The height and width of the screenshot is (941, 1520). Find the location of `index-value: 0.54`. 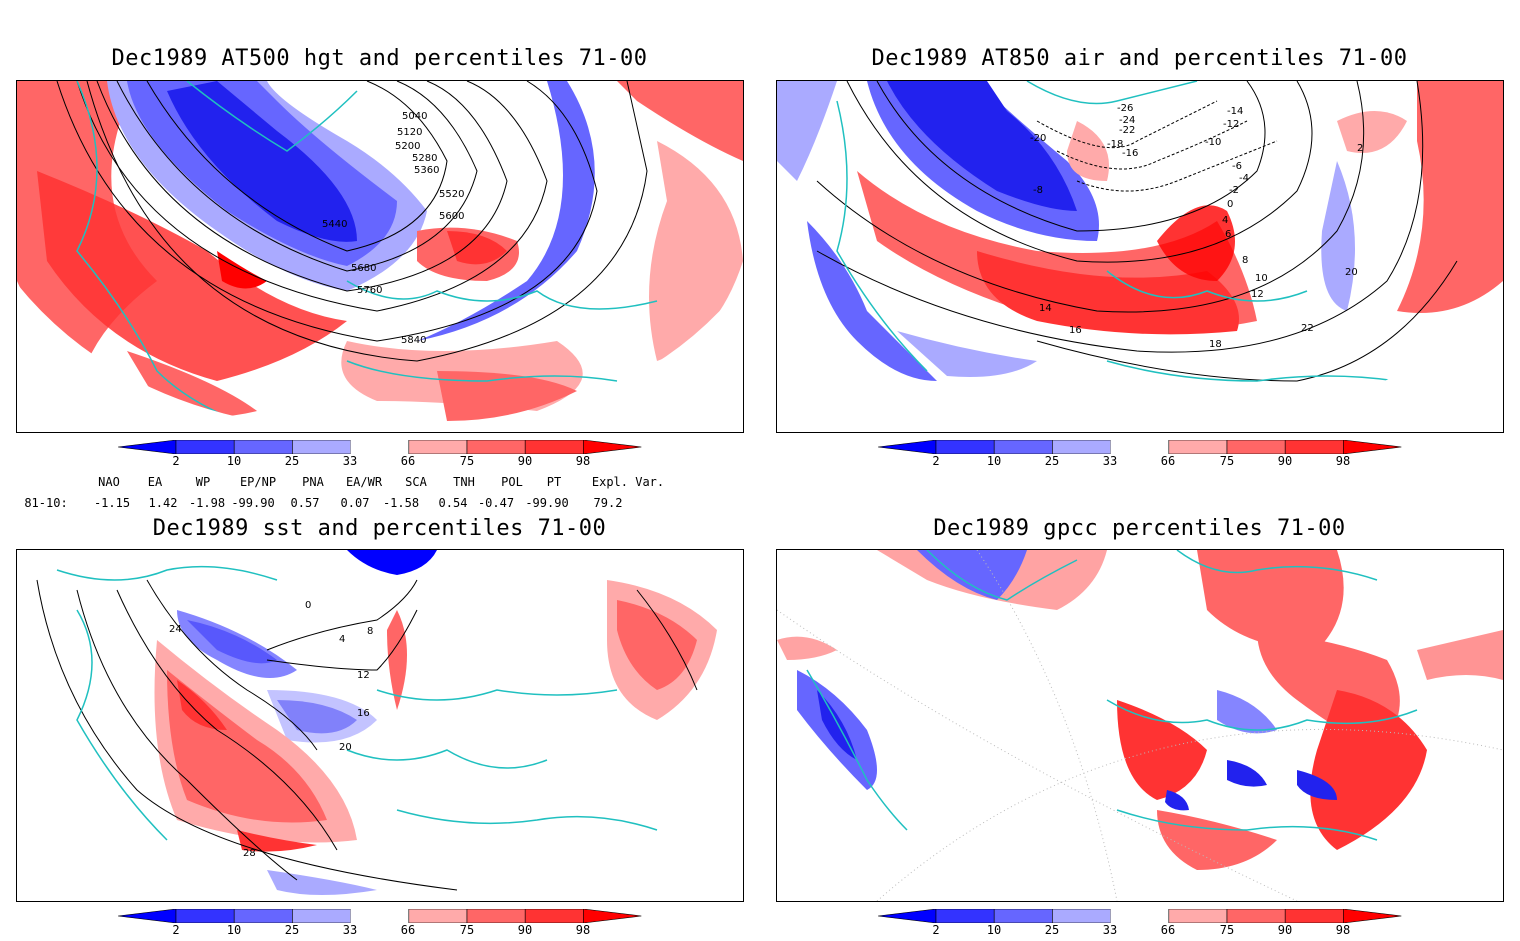

index-value: 0.54 is located at coordinates (453, 503).